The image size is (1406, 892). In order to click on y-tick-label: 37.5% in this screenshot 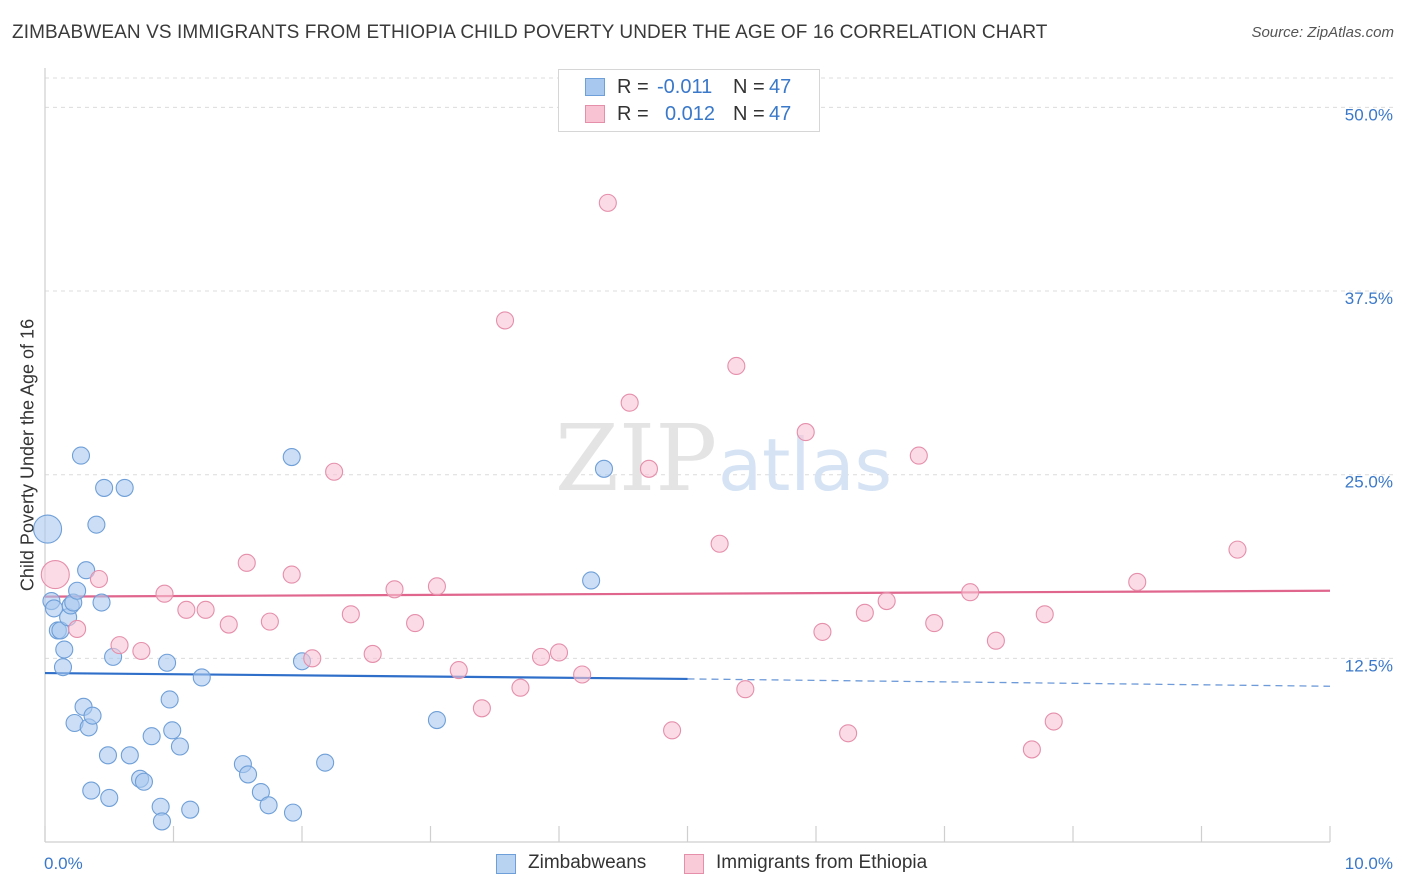, I will do `click(1369, 298)`.